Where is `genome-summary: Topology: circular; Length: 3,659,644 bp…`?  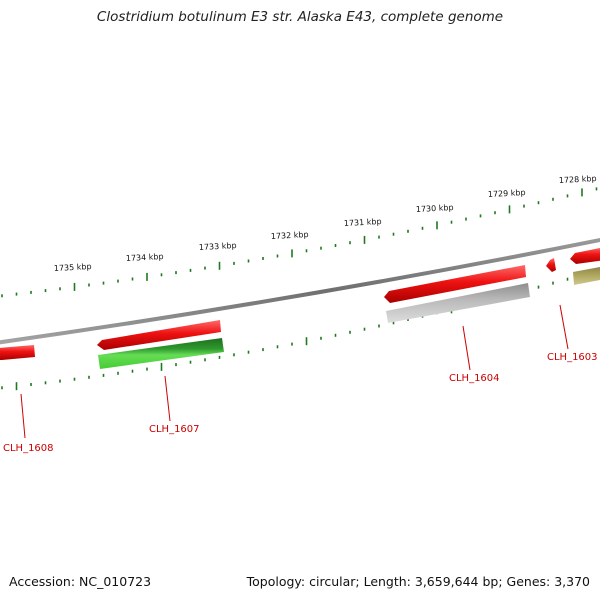 genome-summary: Topology: circular; Length: 3,659,644 bp… is located at coordinates (418, 581).